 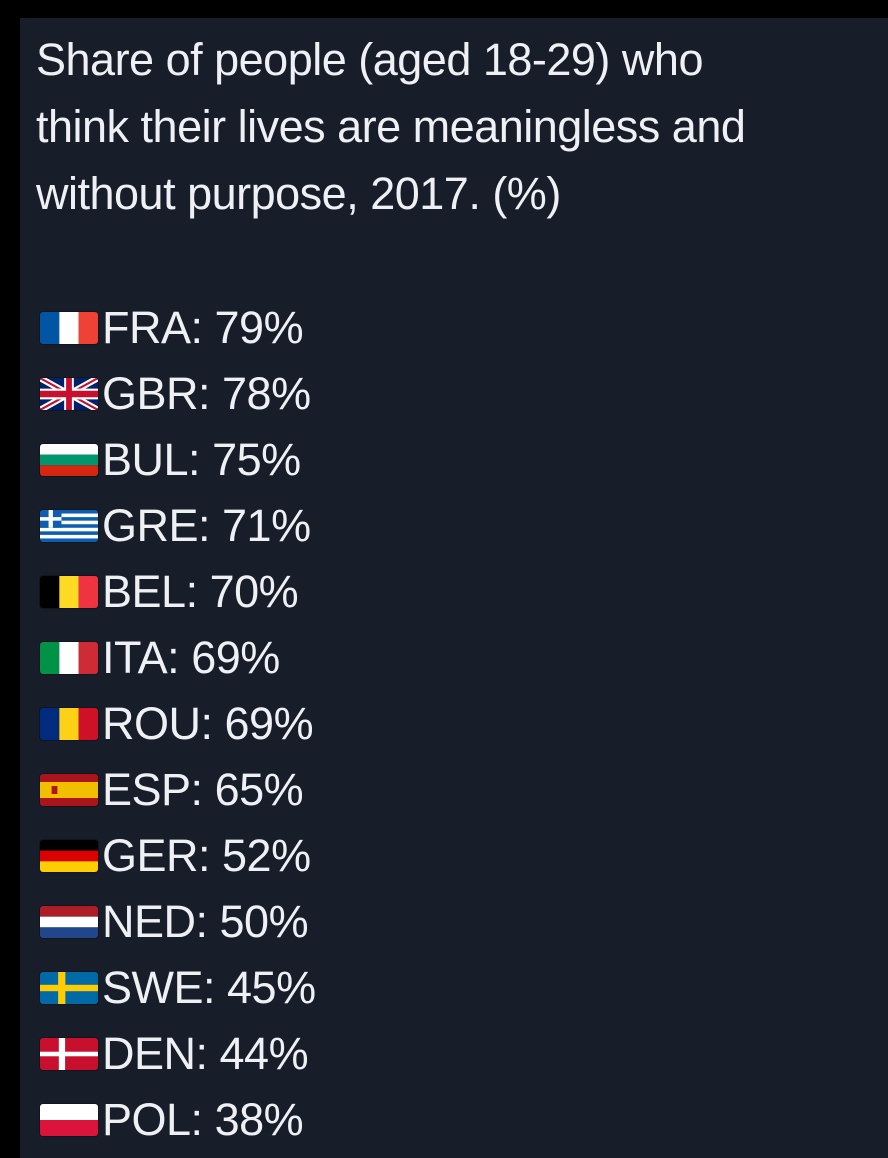 I want to click on denmark-flag-icon, so click(x=69, y=1054).